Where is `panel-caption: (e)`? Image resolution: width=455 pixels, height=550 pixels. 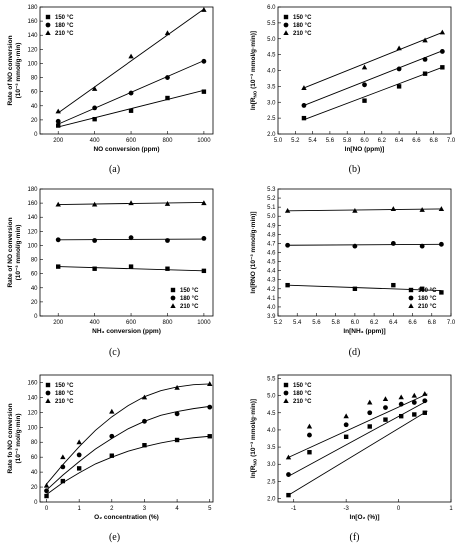
panel-caption: (e) is located at coordinates (114, 537).